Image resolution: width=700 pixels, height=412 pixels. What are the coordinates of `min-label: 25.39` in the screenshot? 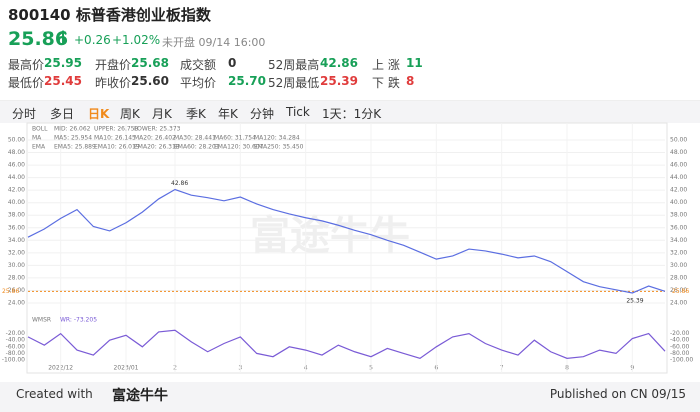 It's located at (634, 300).